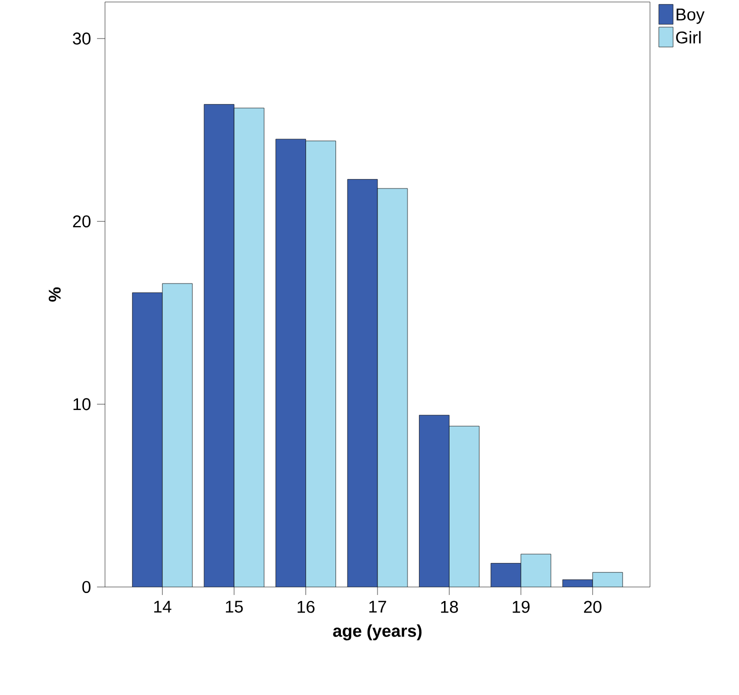  Describe the element at coordinates (81, 221) in the screenshot. I see `y-tick-label: 20` at that location.